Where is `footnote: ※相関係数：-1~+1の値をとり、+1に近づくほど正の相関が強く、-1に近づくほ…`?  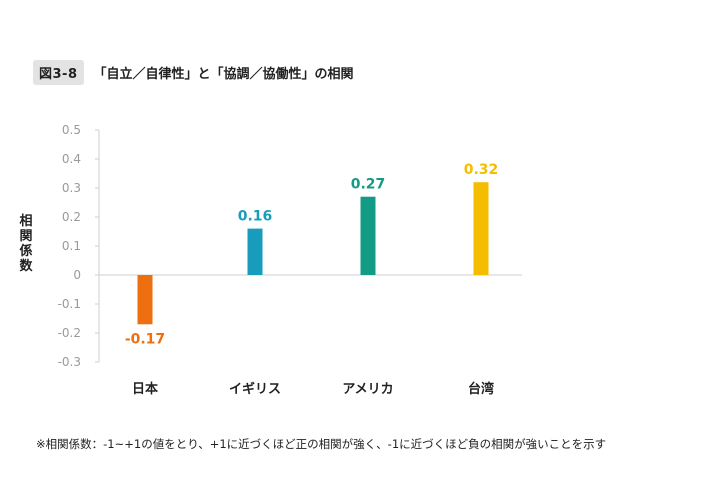
footnote: ※相関係数：-1~+1の値をとり、+1に近づくほど正の相関が強く、-1に近づくほ… is located at coordinates (321, 444).